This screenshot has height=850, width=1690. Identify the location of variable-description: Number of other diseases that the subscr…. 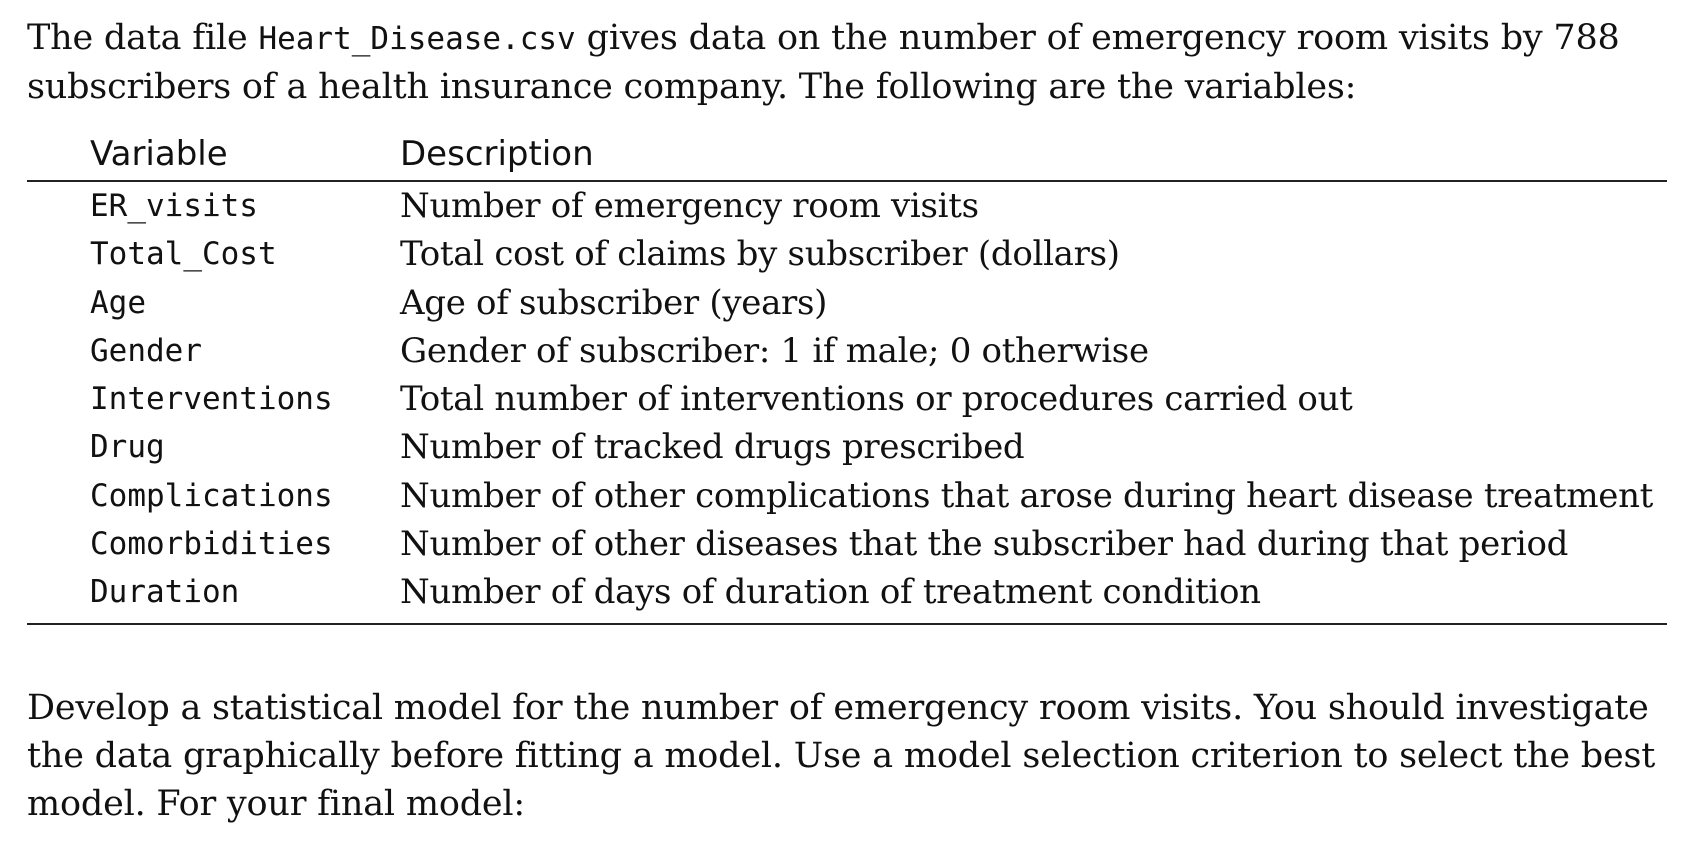
(984, 544).